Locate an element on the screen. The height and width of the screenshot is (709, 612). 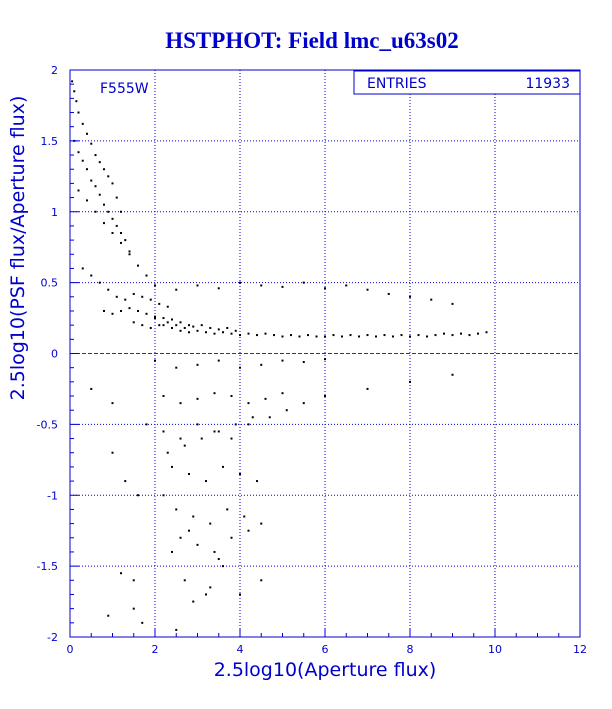
filter-annotation: F555W is located at coordinates (124, 89).